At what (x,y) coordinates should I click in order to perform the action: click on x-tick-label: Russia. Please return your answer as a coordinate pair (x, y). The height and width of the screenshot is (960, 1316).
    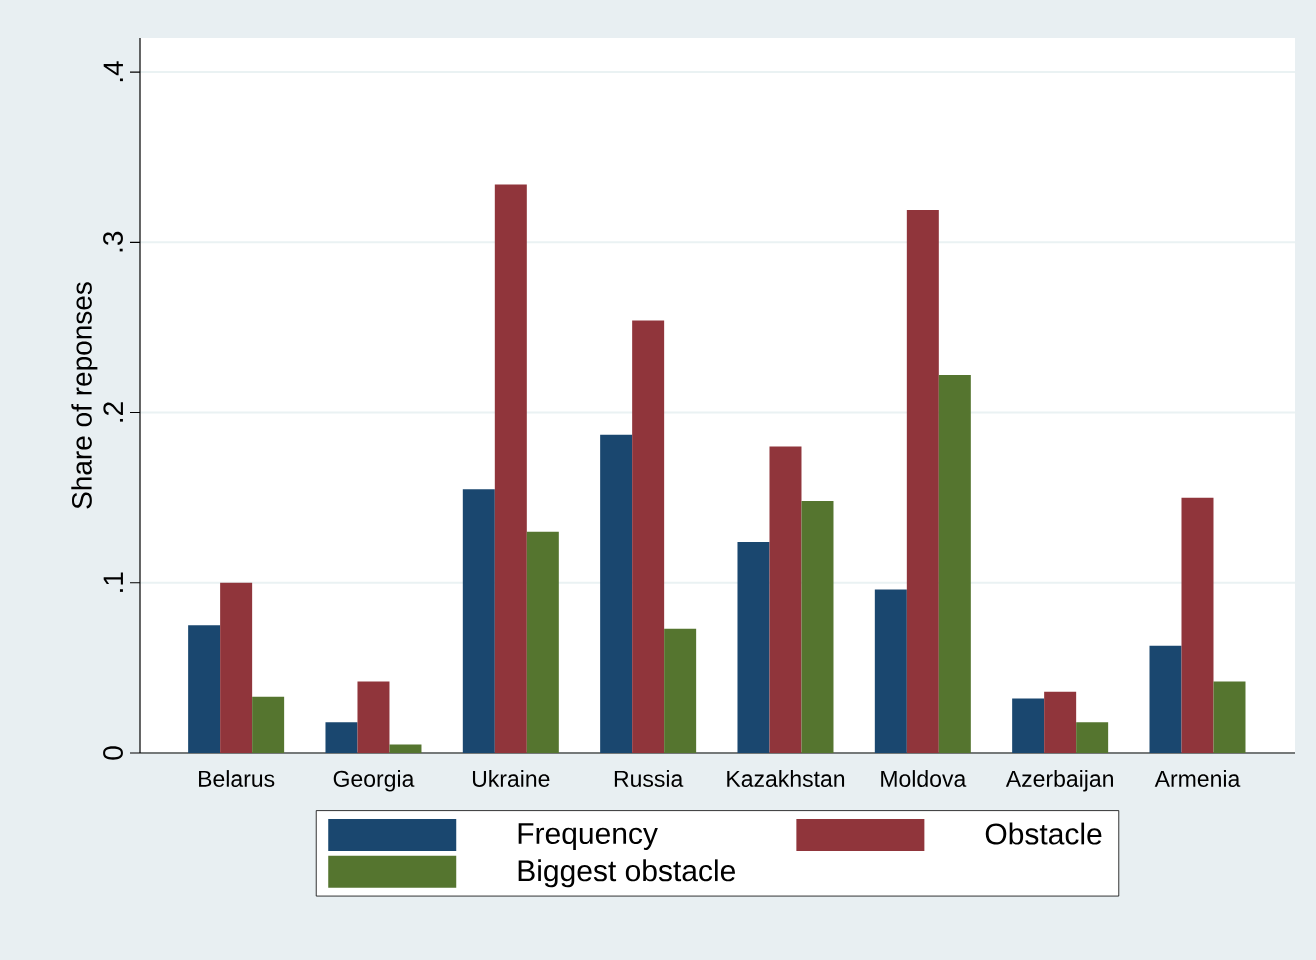
    Looking at the image, I should click on (649, 778).